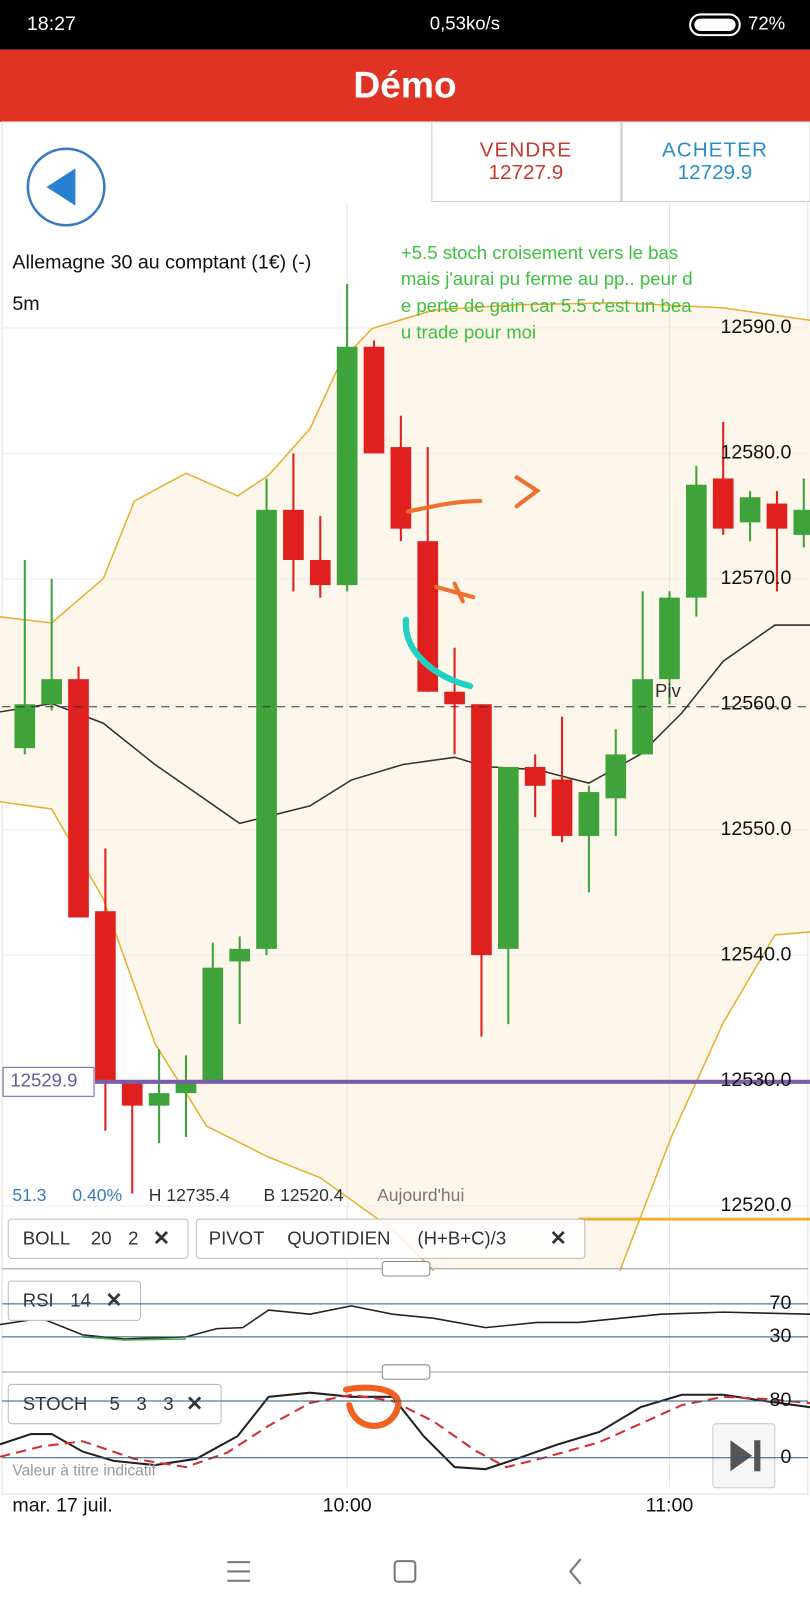 The height and width of the screenshot is (1620, 810). Describe the element at coordinates (405, 1431) in the screenshot. I see `stoch-d` at that location.